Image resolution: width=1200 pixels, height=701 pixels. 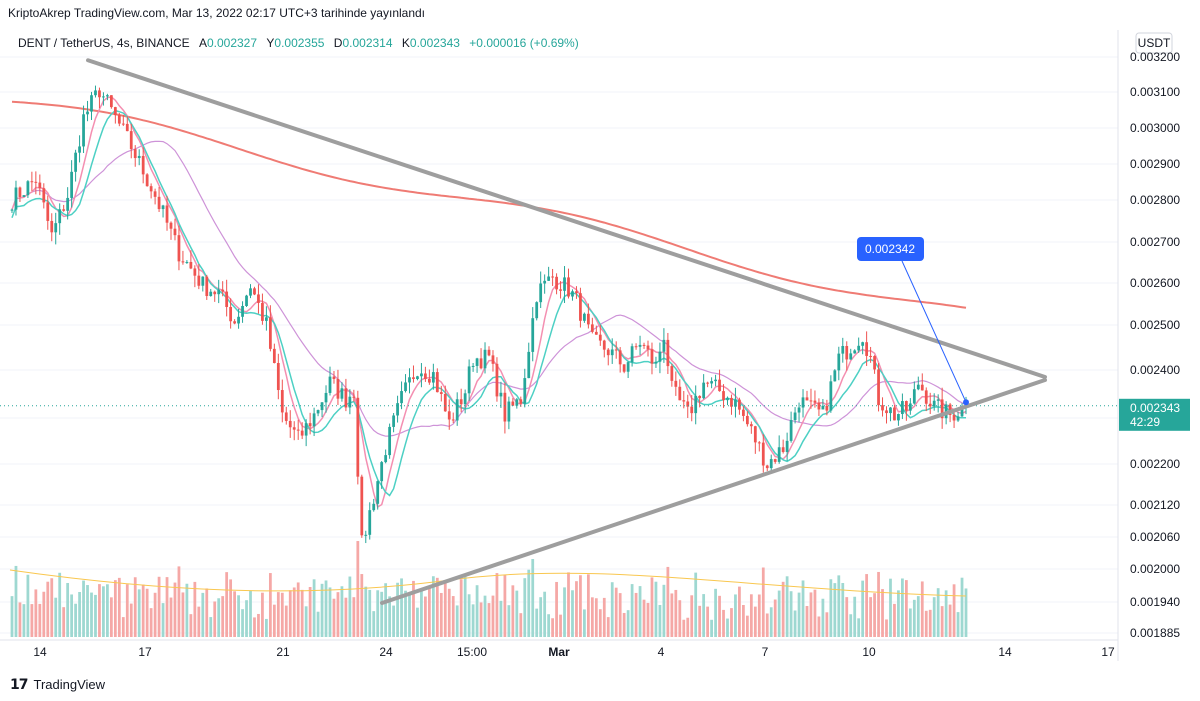 What do you see at coordinates (1155, 370) in the screenshot?
I see `price-tick-label: 0.002400` at bounding box center [1155, 370].